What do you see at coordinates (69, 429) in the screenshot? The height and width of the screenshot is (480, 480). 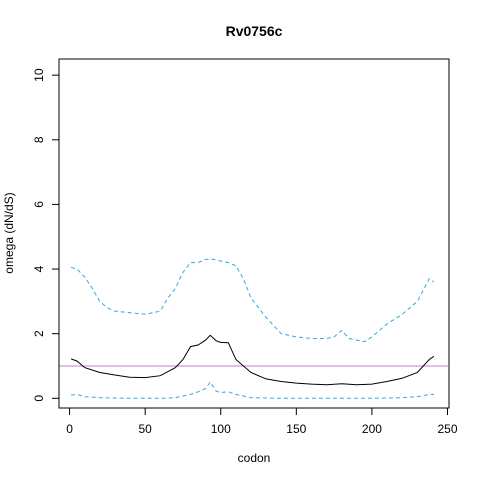 I see `x-tick-label: 0` at bounding box center [69, 429].